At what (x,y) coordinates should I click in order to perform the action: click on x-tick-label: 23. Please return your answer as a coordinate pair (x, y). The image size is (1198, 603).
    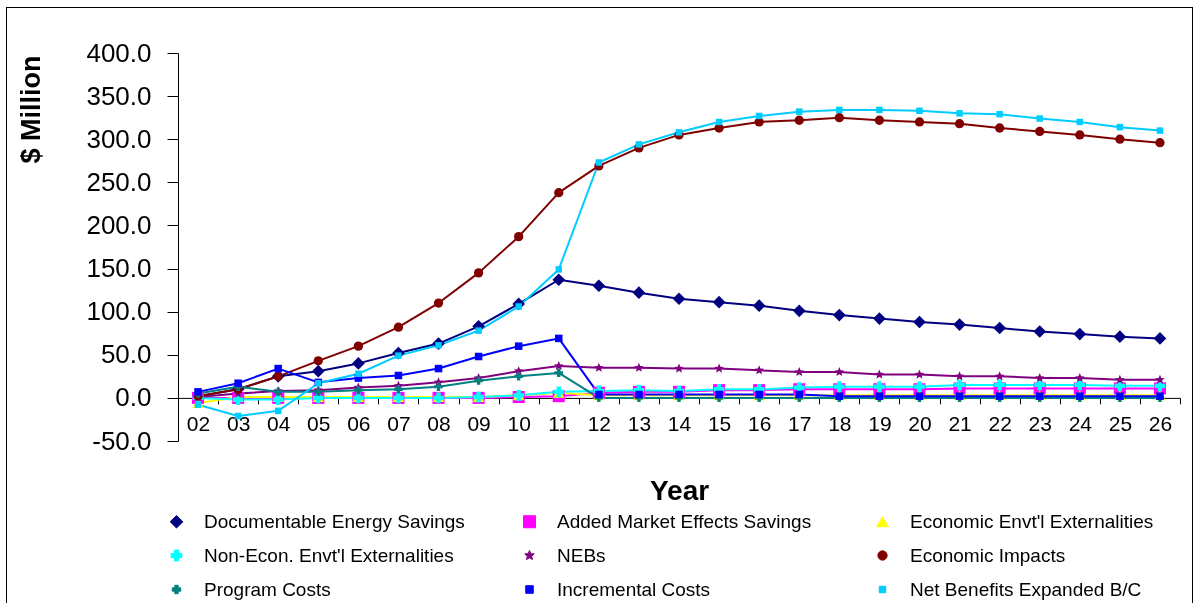
    Looking at the image, I should click on (1040, 424).